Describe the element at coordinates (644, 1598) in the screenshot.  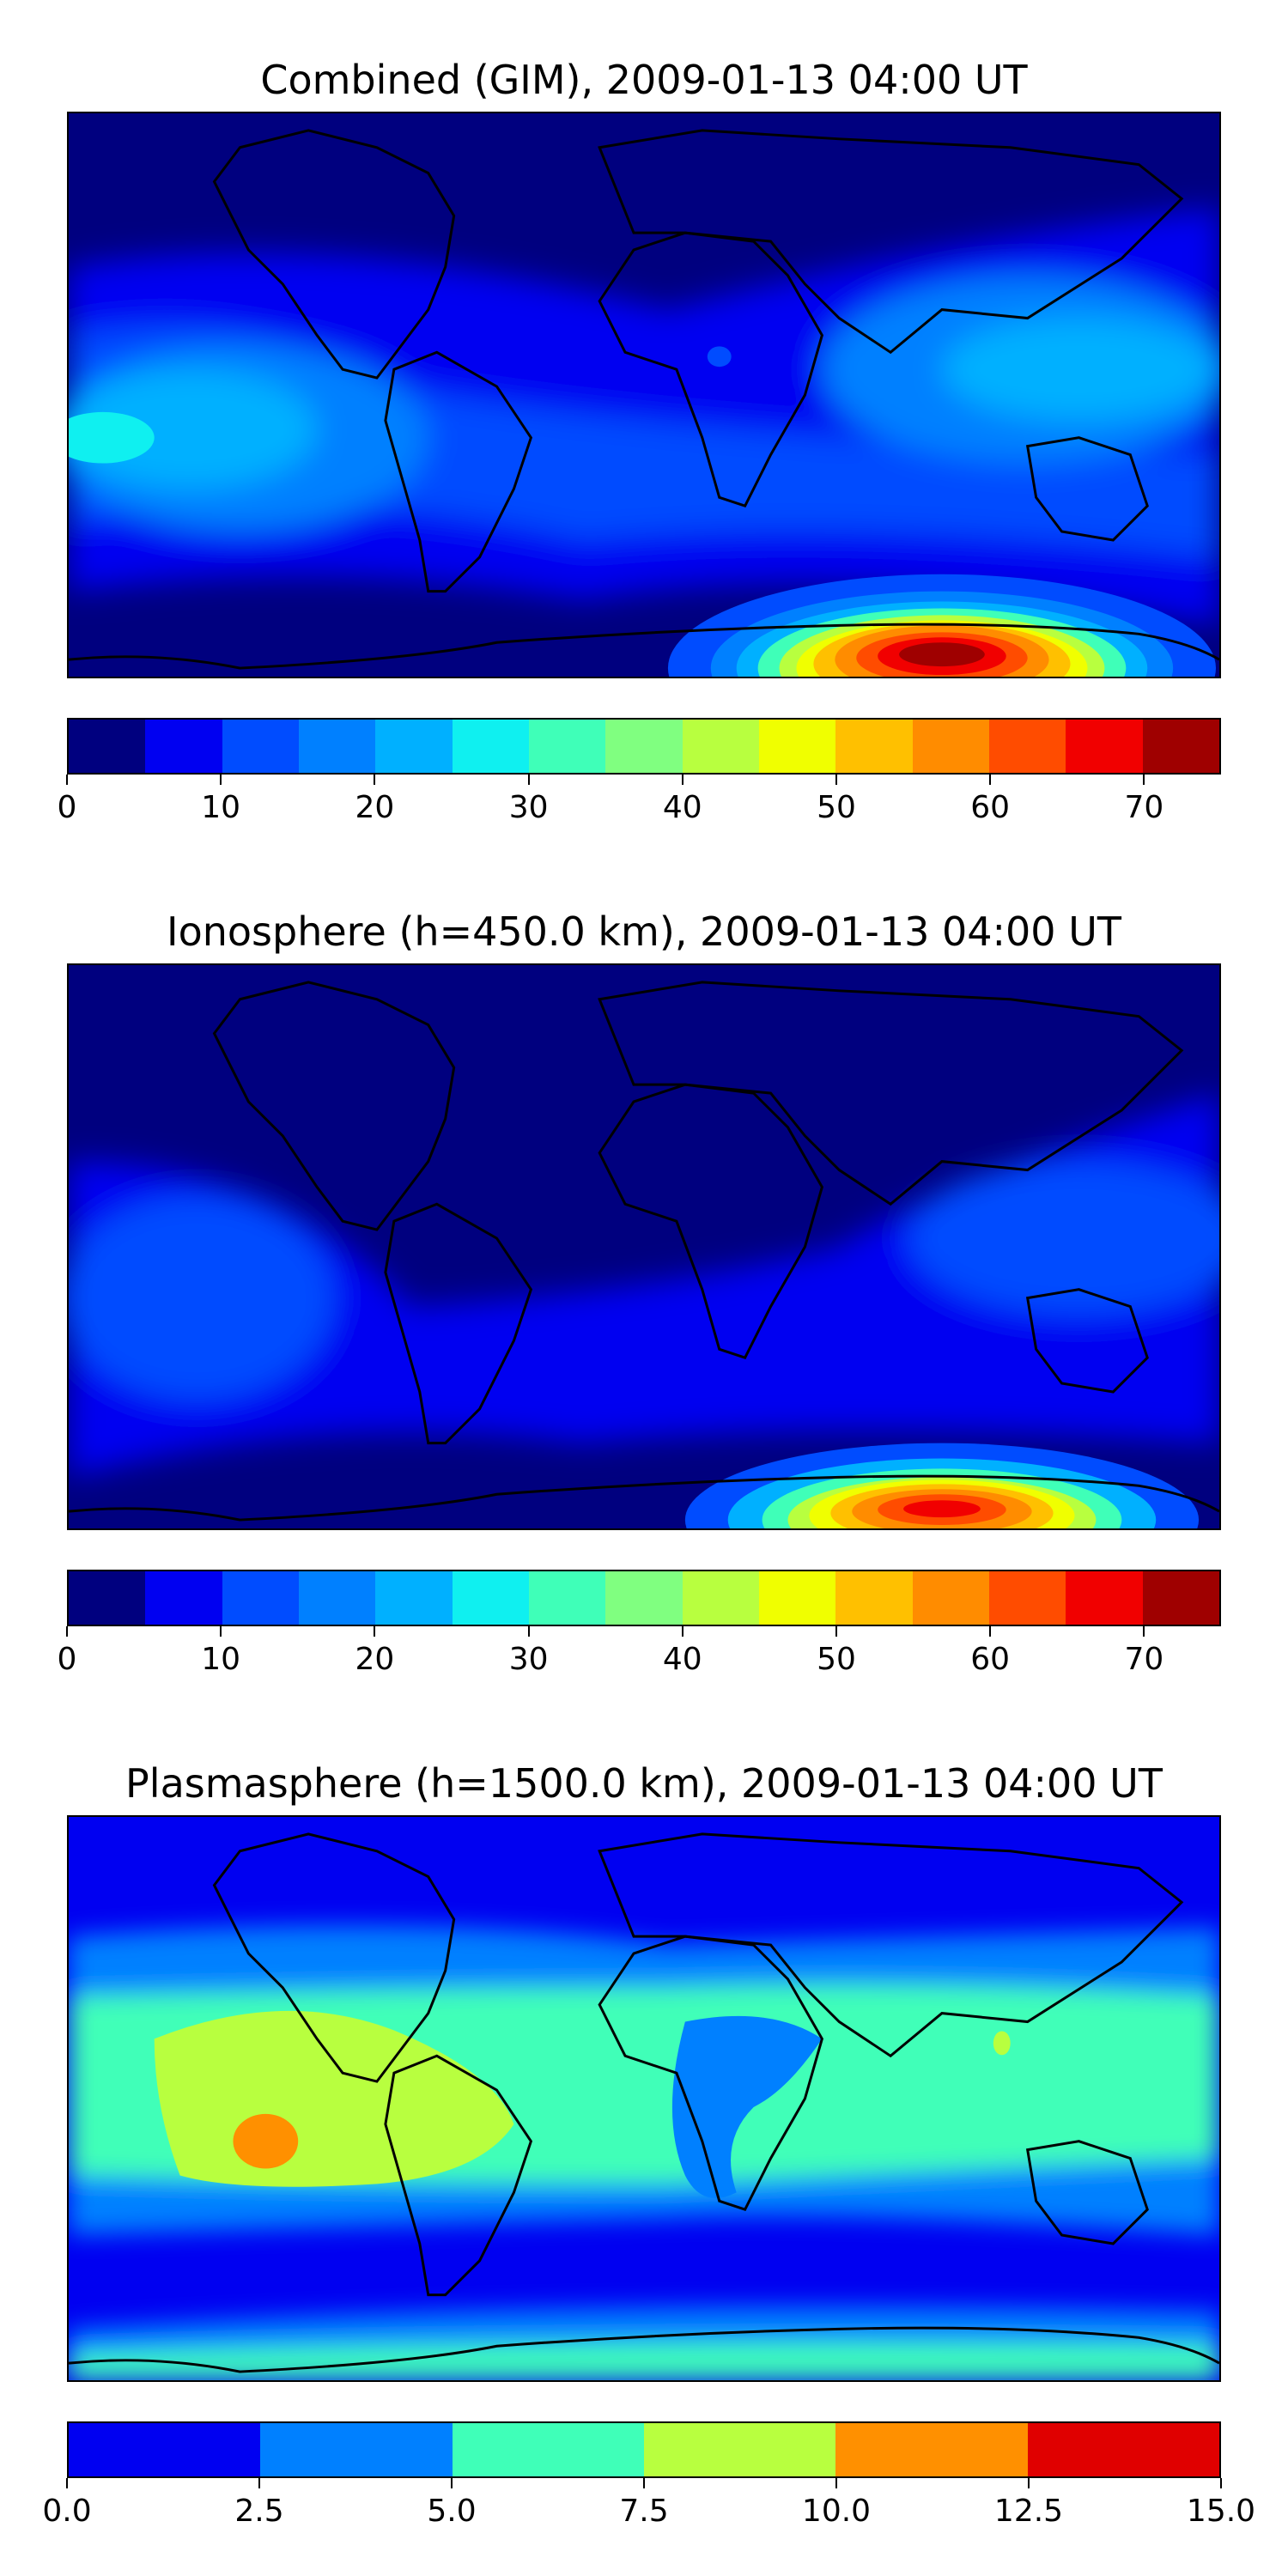
I see `panel-2-colorbar` at that location.